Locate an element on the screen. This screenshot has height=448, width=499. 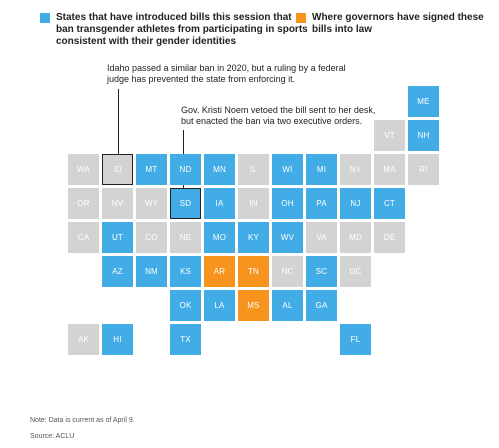
state-tile-az: AZ is located at coordinates (117, 271).